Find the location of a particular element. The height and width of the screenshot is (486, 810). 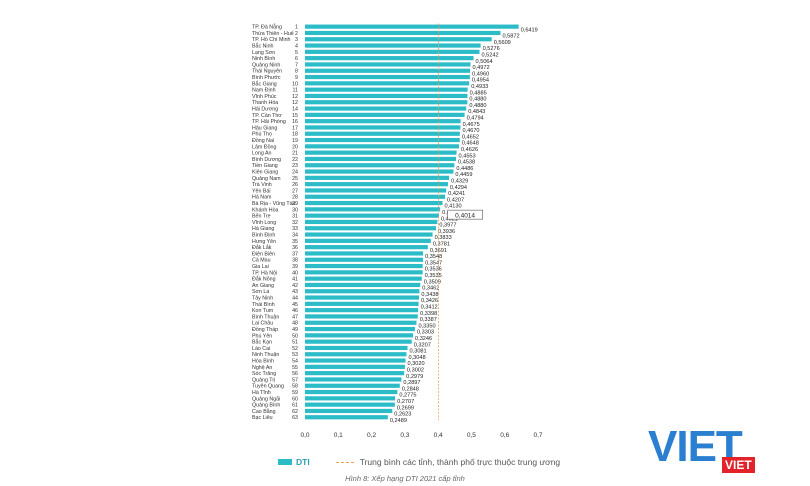

value-label: 0,4241 is located at coordinates (456, 194).